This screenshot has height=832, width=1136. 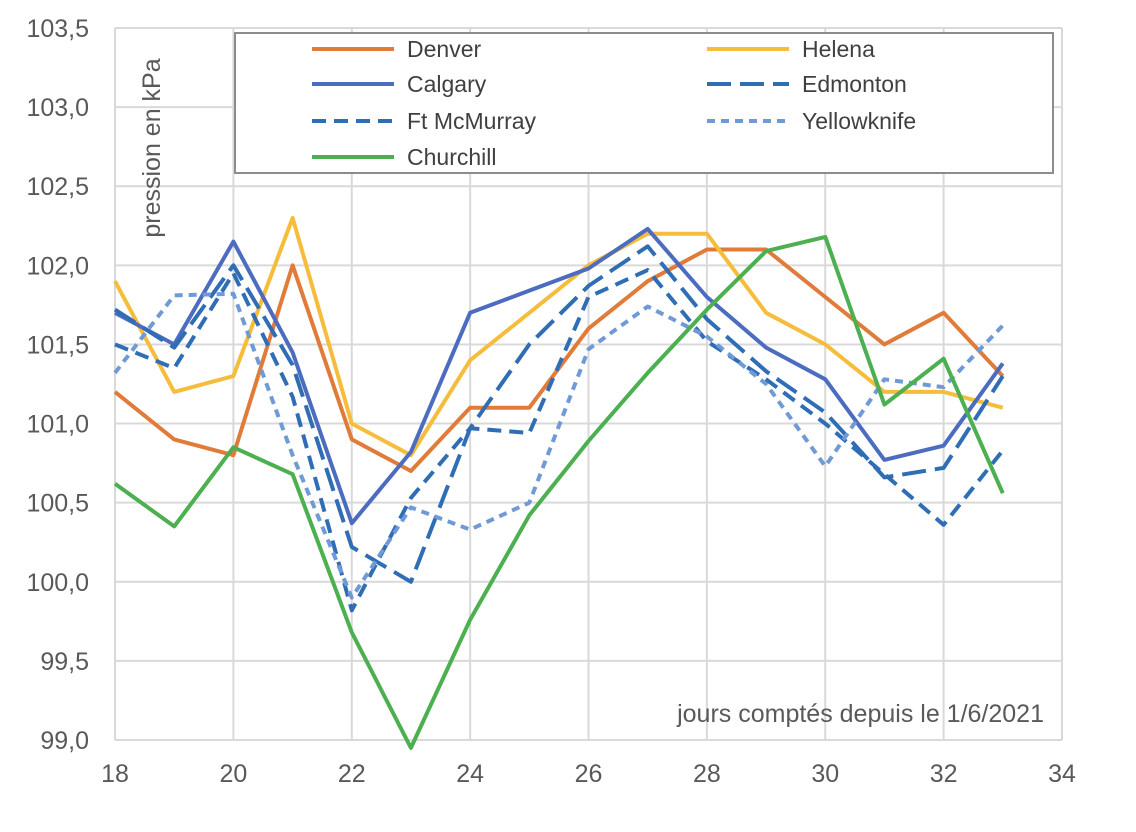 I want to click on x-tick-label: 18, so click(x=115, y=774).